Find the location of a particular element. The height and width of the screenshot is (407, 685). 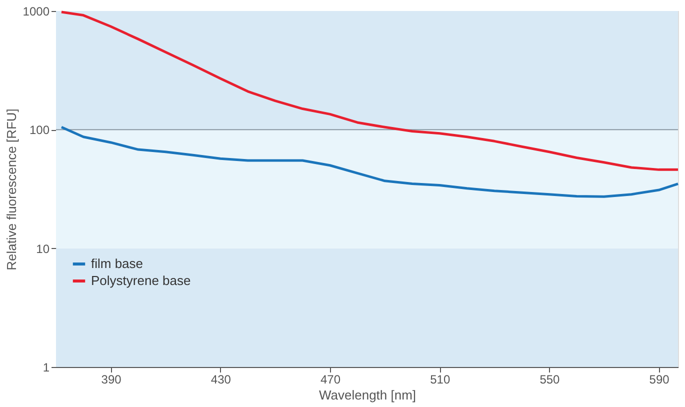

y-axis-title: Relative fluorescence [RFU] is located at coordinates (11, 189).